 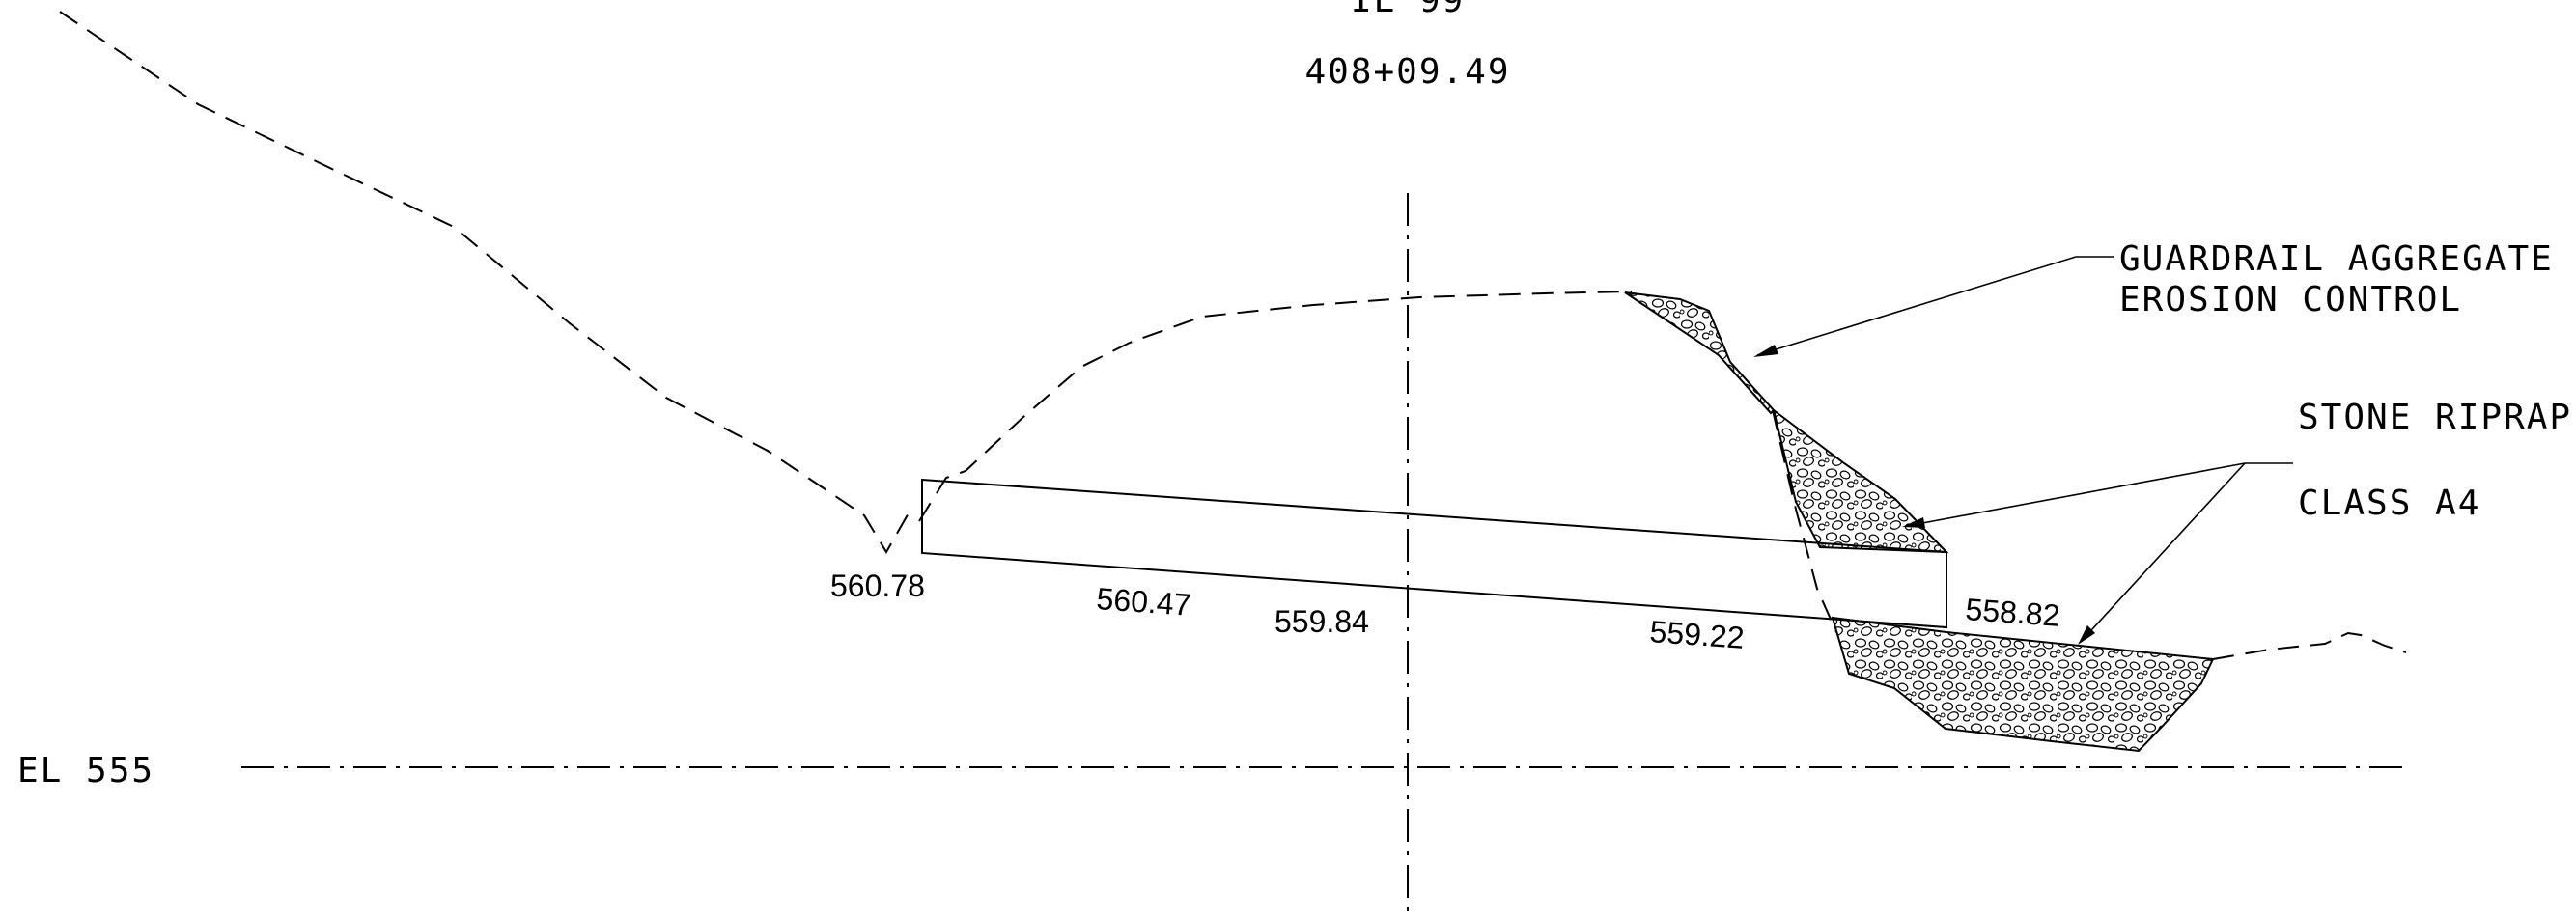 What do you see at coordinates (1698, 634) in the screenshot?
I see `elevation-point-3: 559.22` at bounding box center [1698, 634].